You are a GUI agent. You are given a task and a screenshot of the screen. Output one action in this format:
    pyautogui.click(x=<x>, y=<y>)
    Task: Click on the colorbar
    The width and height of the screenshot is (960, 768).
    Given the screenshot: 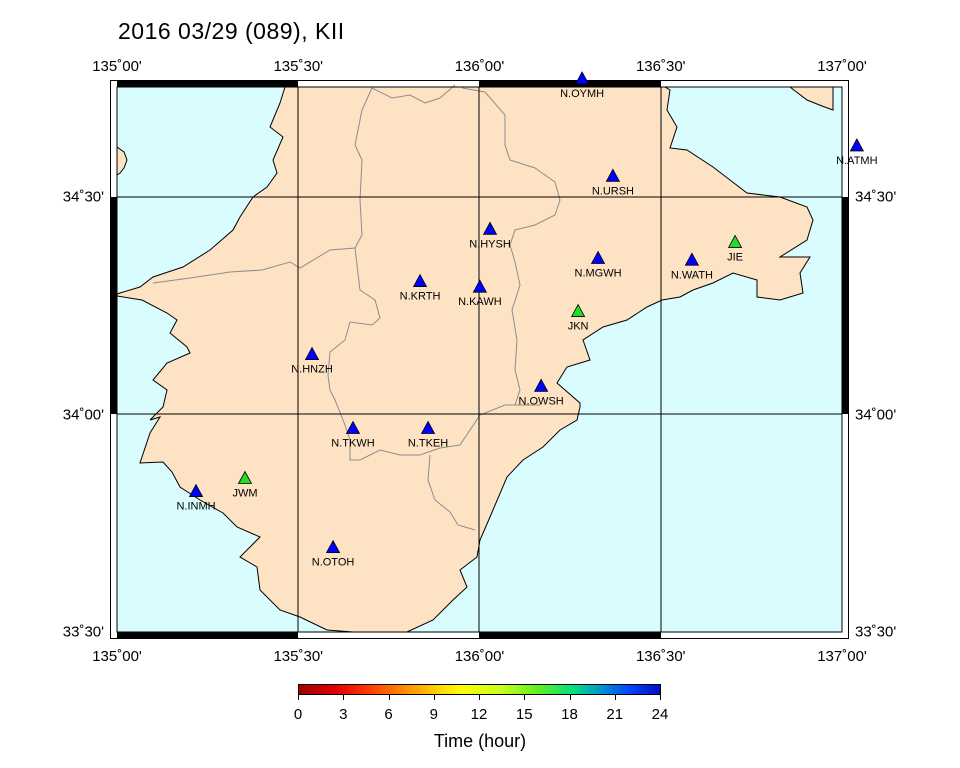 What is the action you would take?
    pyautogui.click(x=479, y=689)
    